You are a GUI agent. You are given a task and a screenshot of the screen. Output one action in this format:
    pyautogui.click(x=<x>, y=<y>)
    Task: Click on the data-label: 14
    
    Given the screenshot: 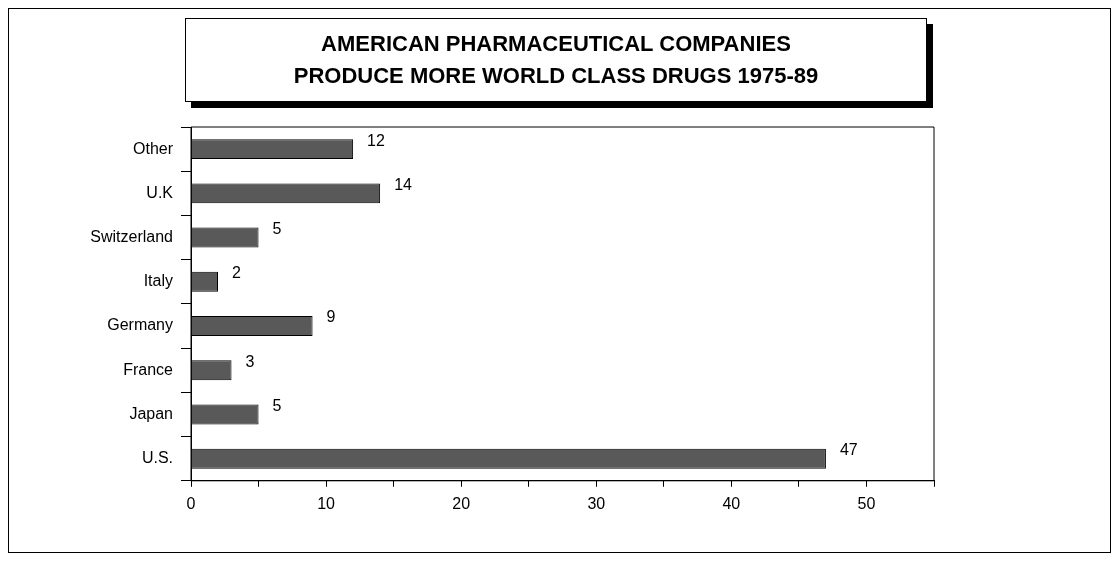 What is the action you would take?
    pyautogui.click(x=403, y=184)
    